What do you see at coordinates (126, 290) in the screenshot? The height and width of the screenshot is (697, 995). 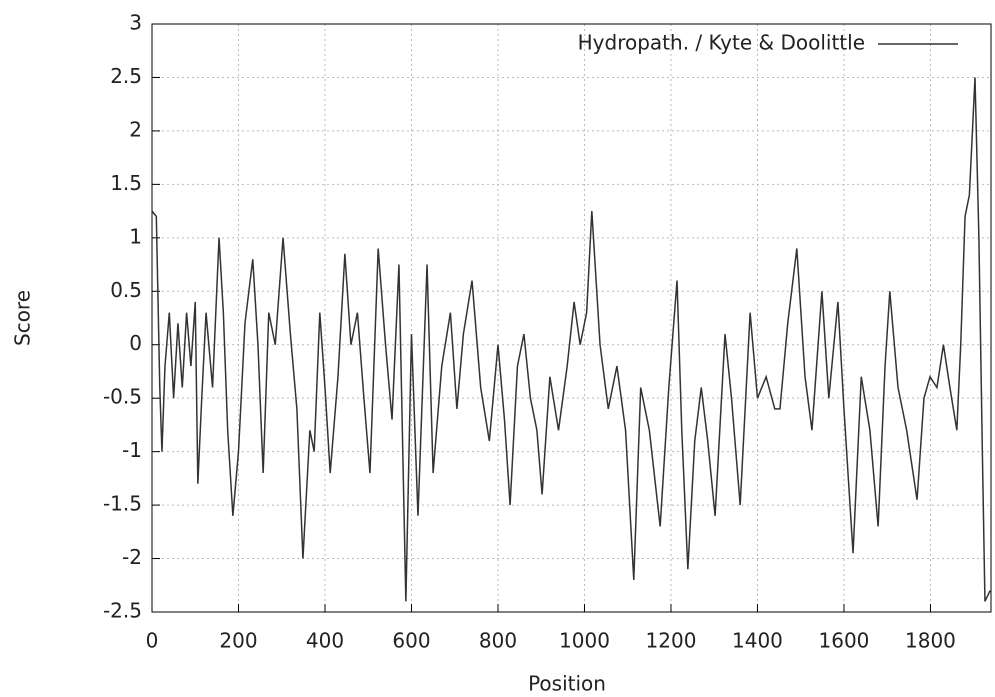 I see `y-tick-label: 0.5` at bounding box center [126, 290].